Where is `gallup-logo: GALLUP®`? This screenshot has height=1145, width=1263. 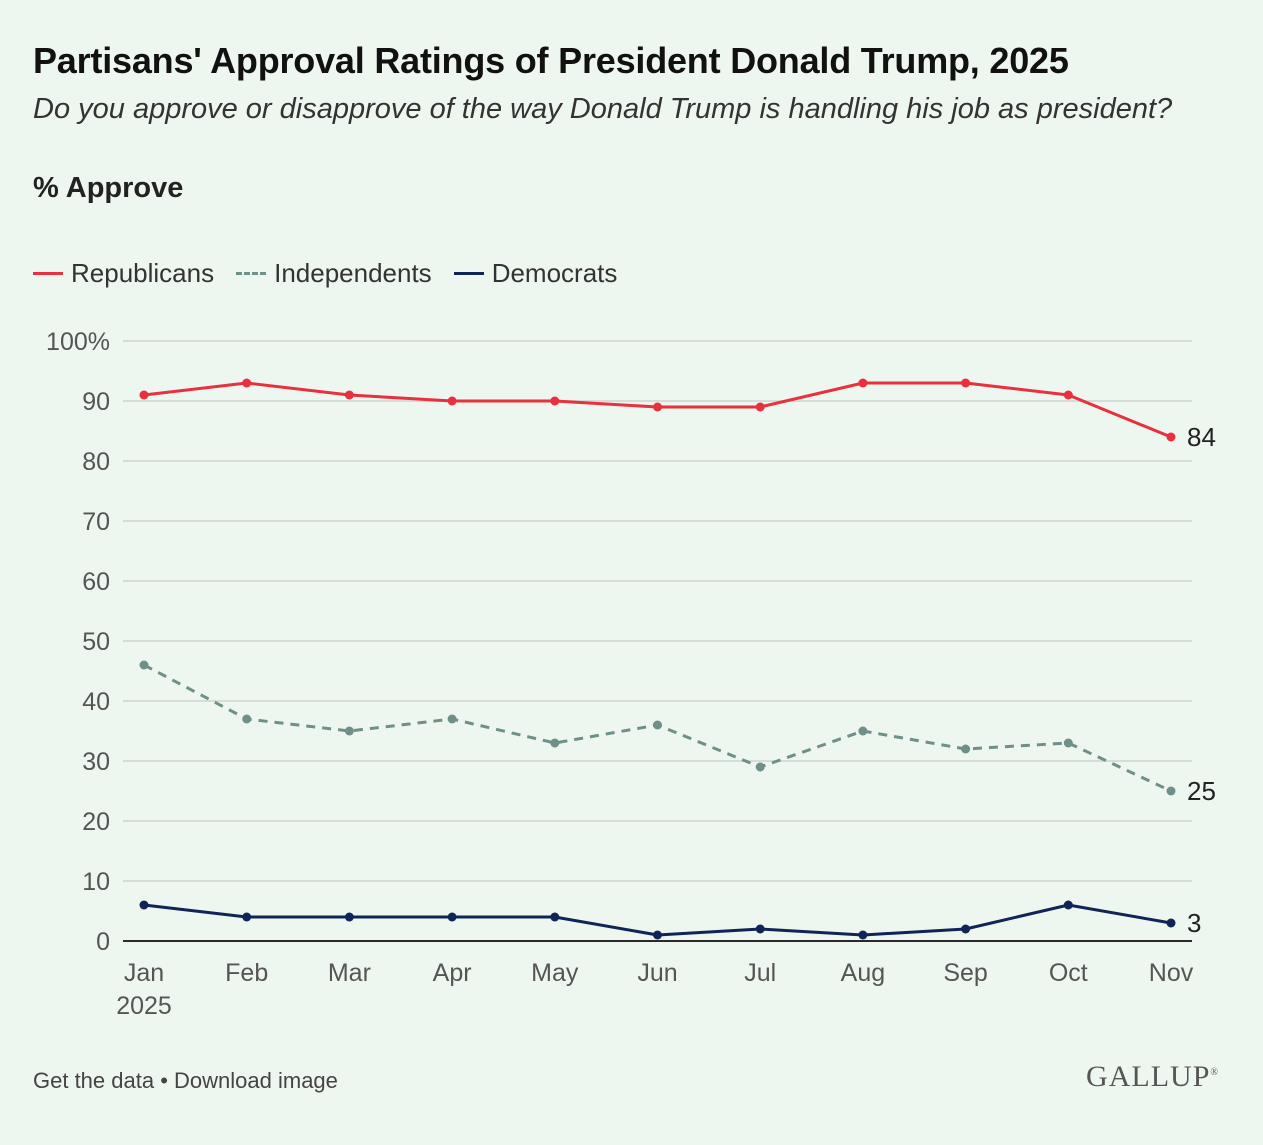 gallup-logo: GALLUP® is located at coordinates (1152, 1077).